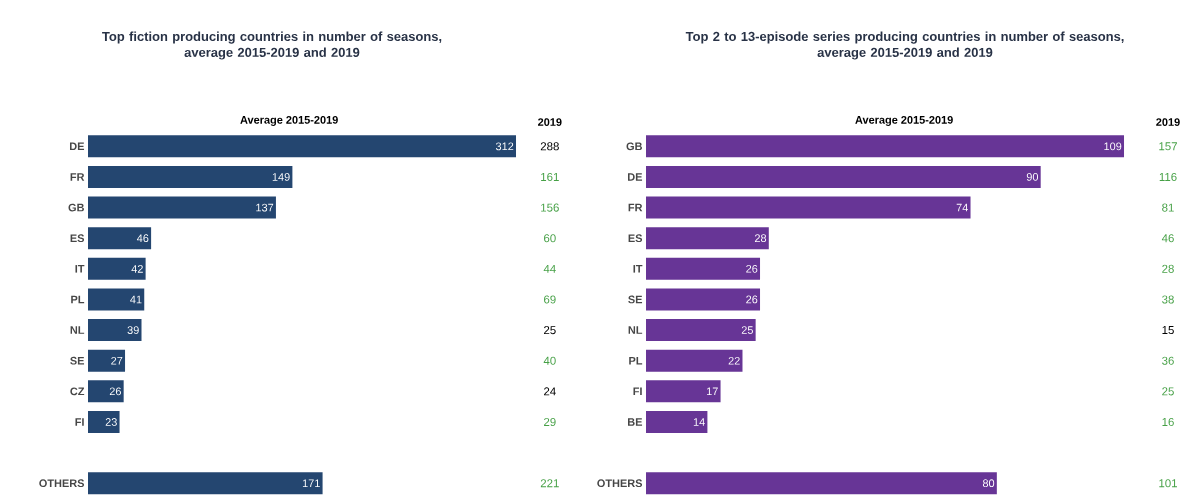 The height and width of the screenshot is (497, 1187). Describe the element at coordinates (550, 391) in the screenshot. I see `text: 24` at that location.